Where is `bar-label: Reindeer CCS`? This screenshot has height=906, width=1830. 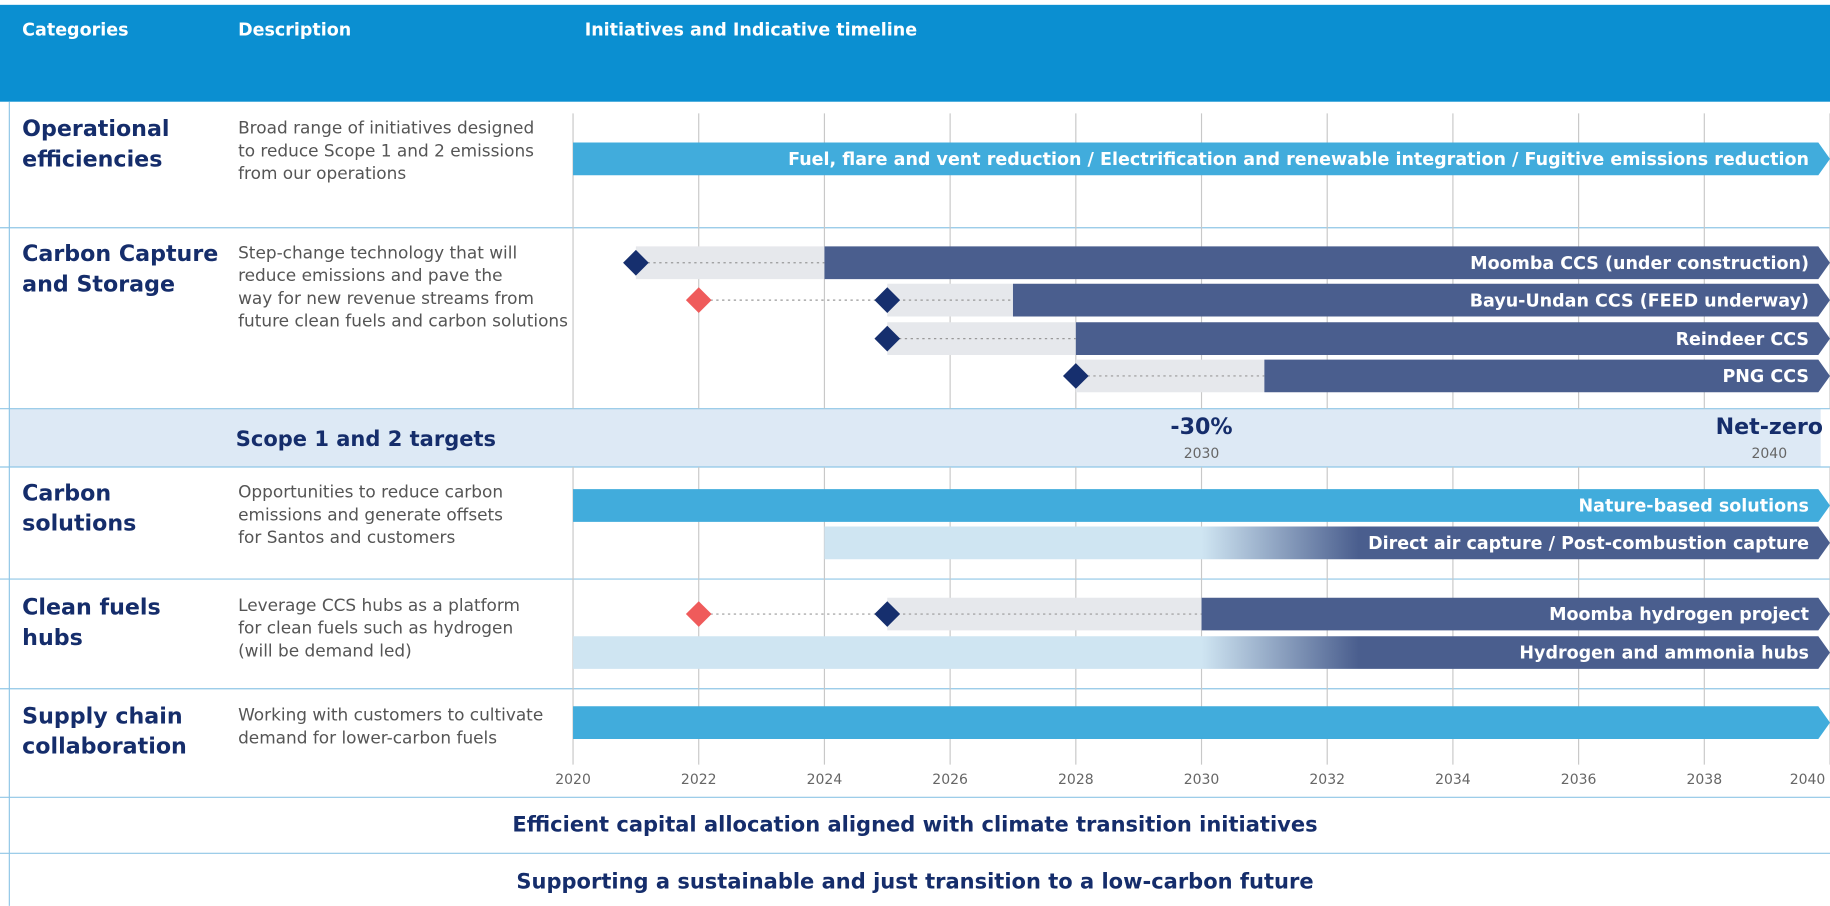
bar-label: Reindeer CCS is located at coordinates (1742, 340).